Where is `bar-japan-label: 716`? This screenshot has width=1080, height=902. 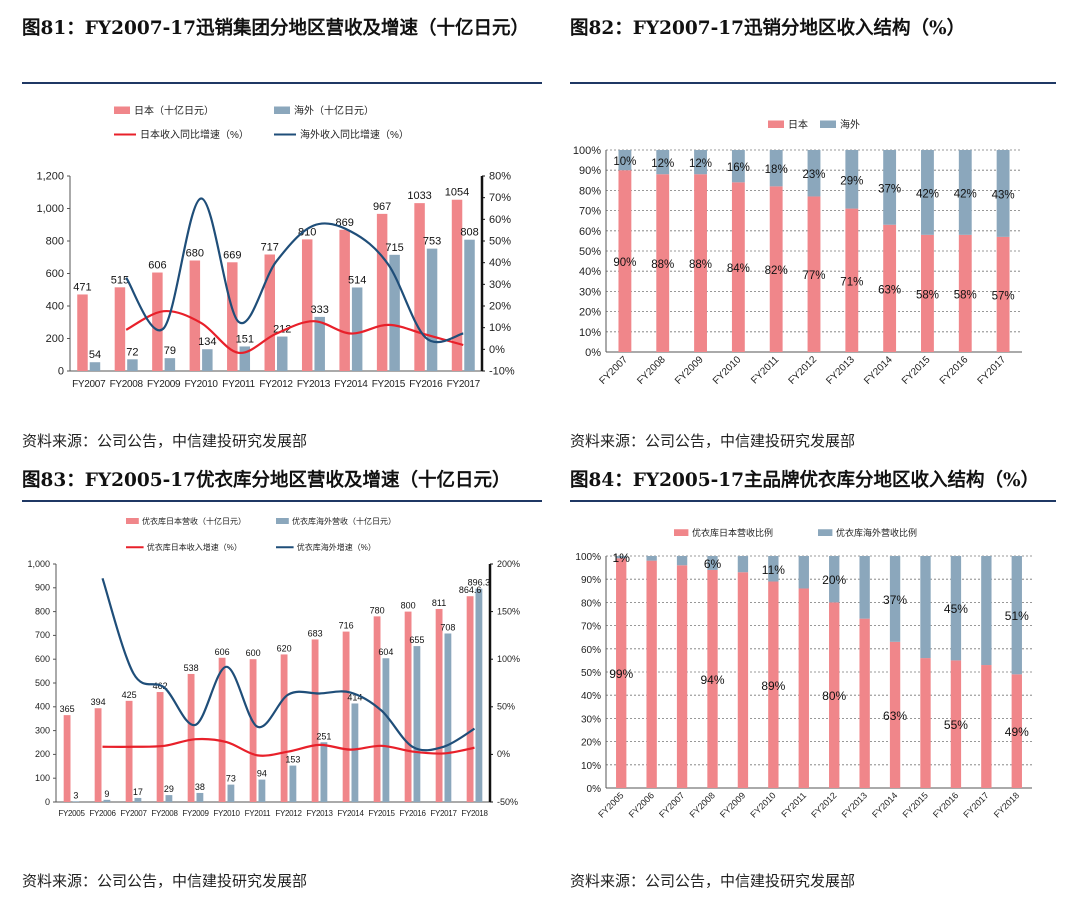 bar-japan-label: 716 is located at coordinates (346, 626).